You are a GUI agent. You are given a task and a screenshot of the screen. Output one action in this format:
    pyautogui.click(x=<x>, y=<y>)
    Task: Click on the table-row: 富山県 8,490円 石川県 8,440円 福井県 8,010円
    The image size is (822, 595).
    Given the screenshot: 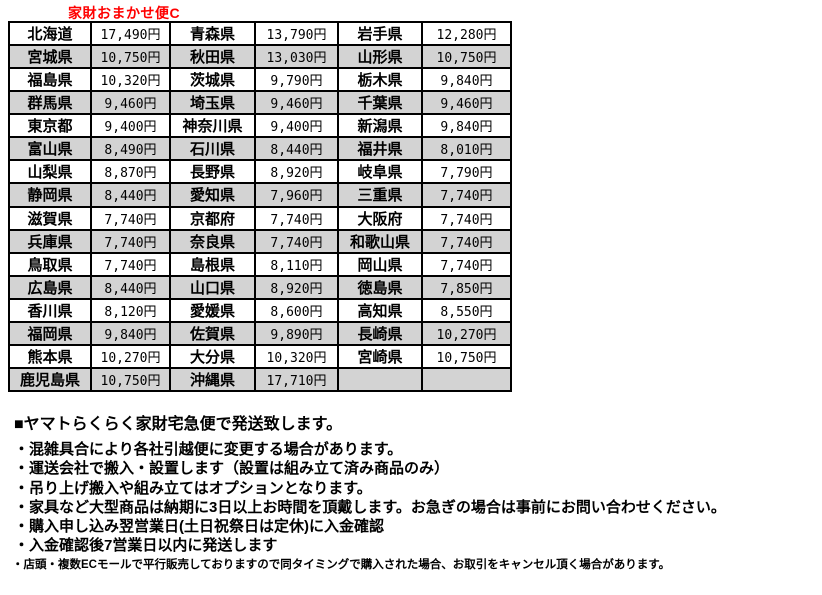 What is the action you would take?
    pyautogui.click(x=260, y=149)
    